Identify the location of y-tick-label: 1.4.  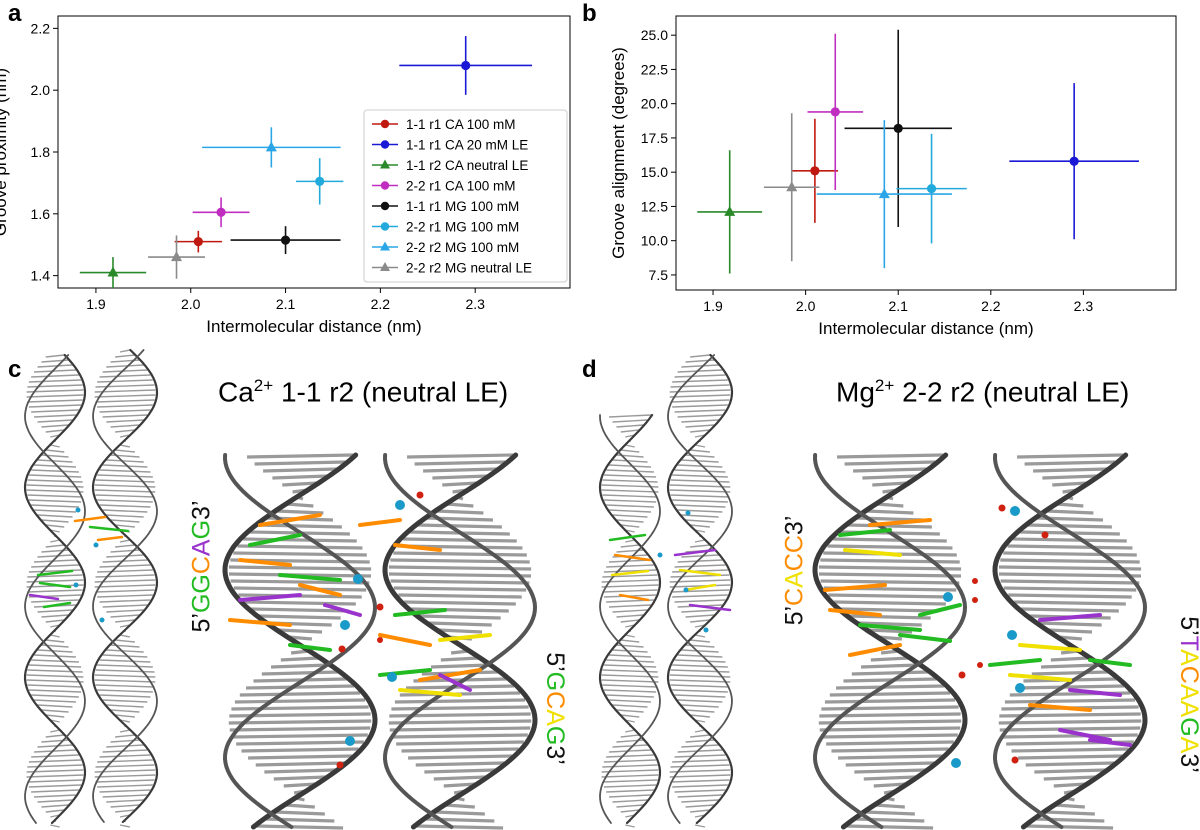
(41, 276).